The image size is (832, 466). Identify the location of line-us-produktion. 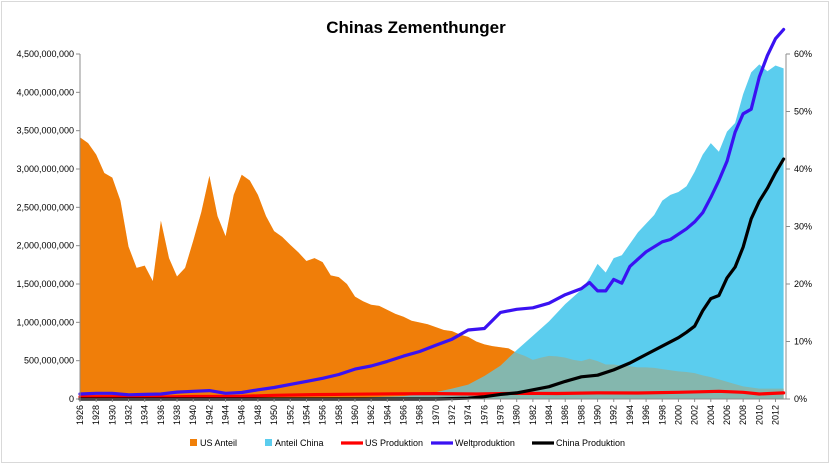
(432, 394).